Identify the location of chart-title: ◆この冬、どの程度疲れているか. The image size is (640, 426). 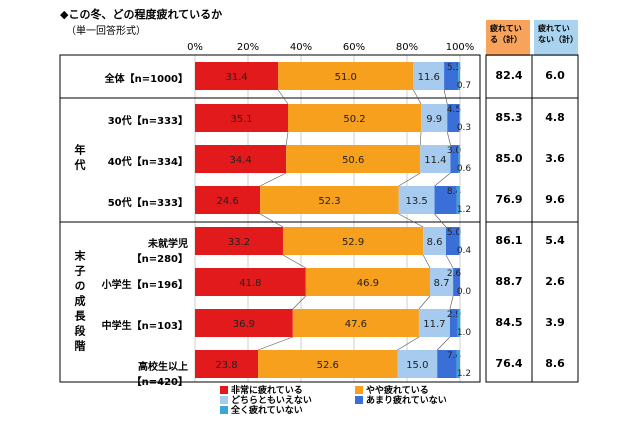
(141, 14).